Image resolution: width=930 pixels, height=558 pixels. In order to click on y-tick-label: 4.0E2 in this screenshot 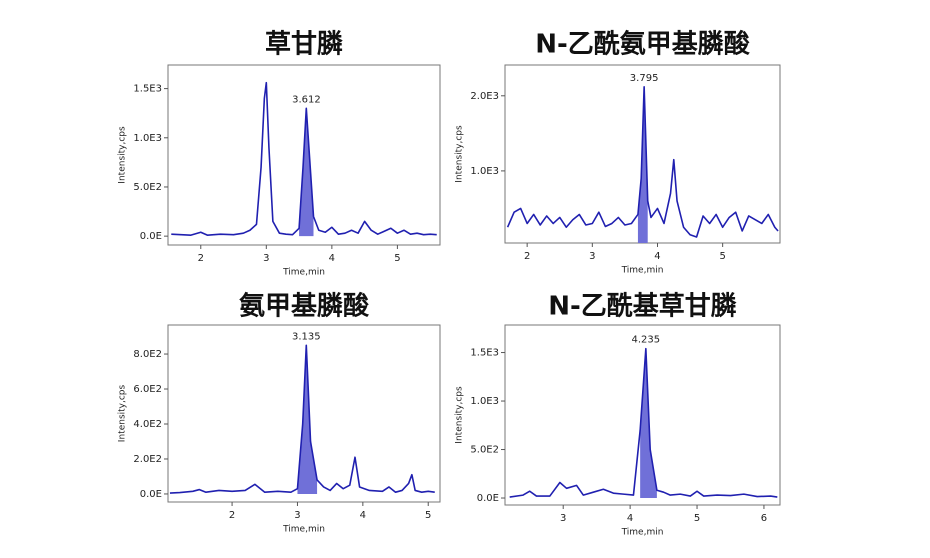, I will do `click(147, 424)`.